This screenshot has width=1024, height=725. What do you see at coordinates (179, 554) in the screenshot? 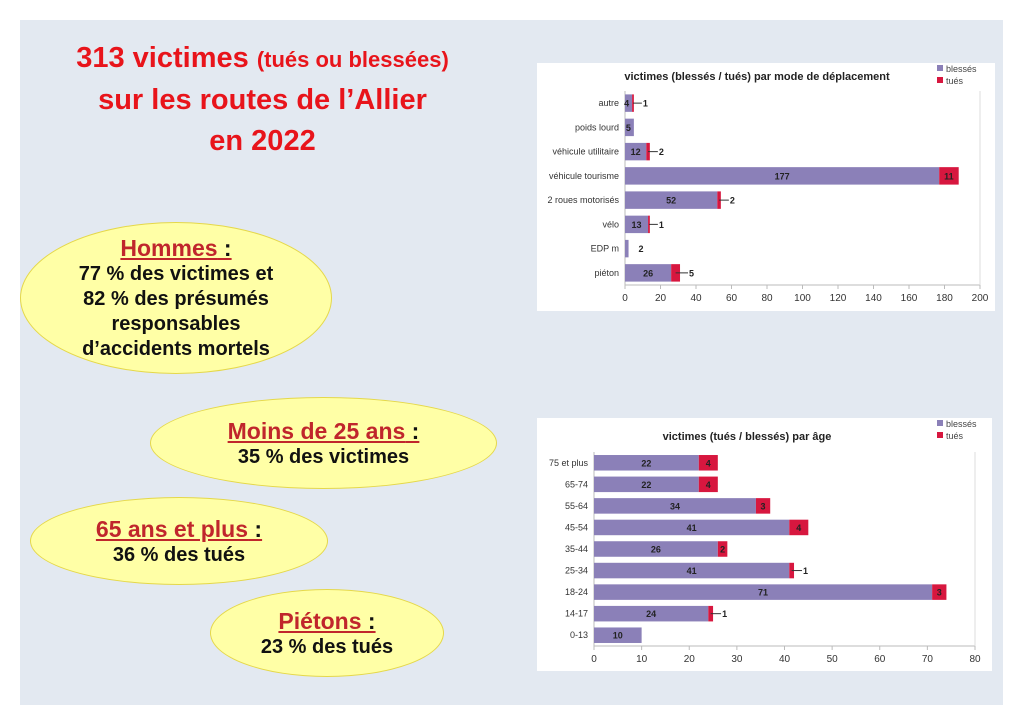
I see `fact-line: 36 % des tués` at bounding box center [179, 554].